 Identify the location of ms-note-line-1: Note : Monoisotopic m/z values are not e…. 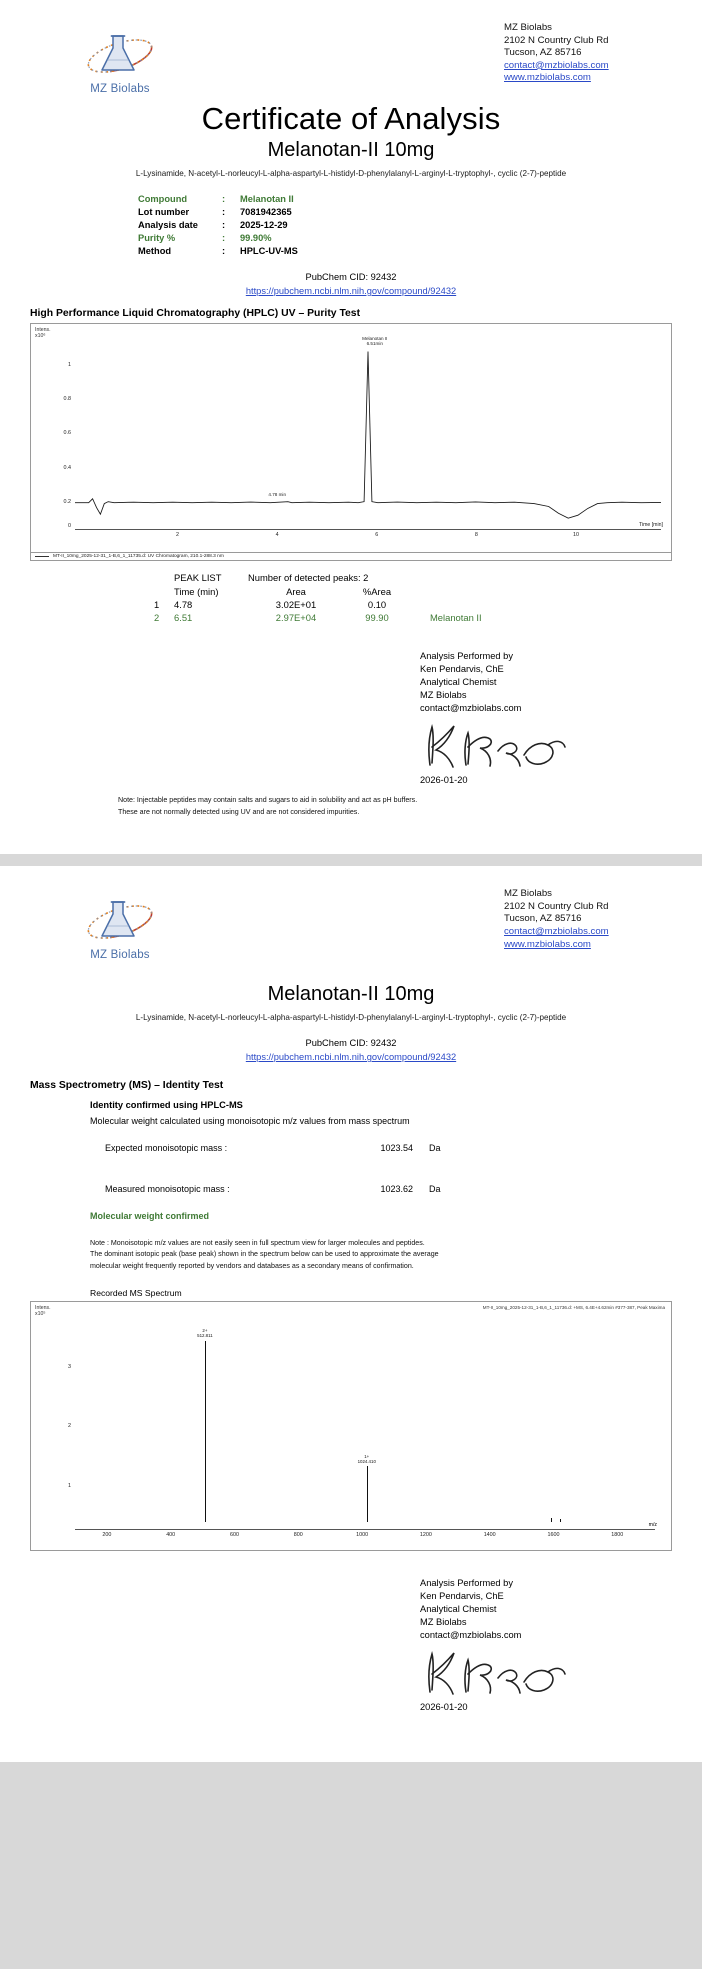
(257, 1242).